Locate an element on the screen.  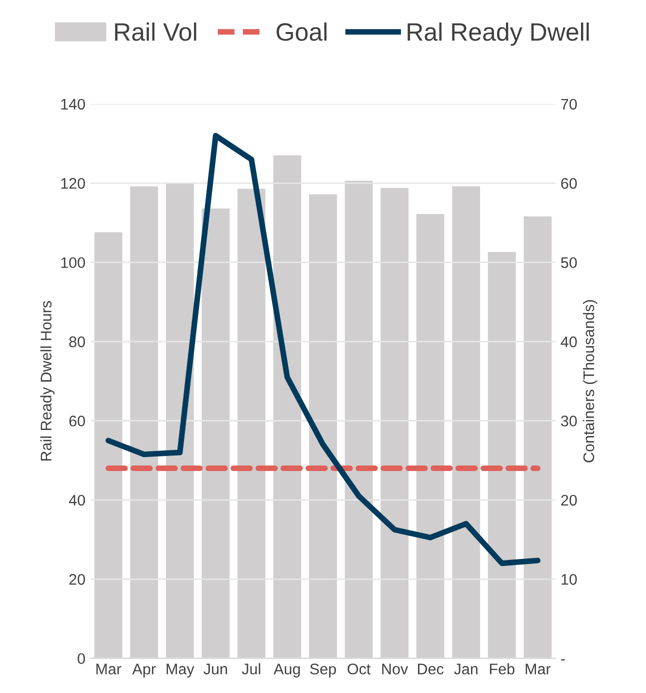
y-tick-label: 140 is located at coordinates (73, 104).